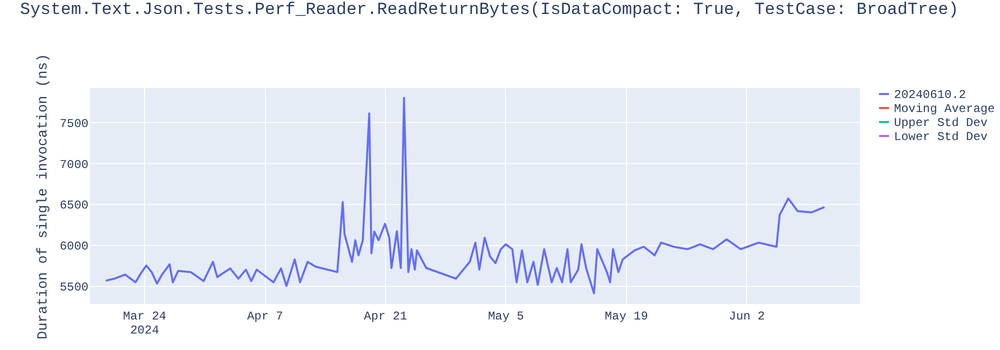 The image size is (1000, 350). Describe the element at coordinates (386, 317) in the screenshot. I see `x-tick-label: Apr 21` at that location.